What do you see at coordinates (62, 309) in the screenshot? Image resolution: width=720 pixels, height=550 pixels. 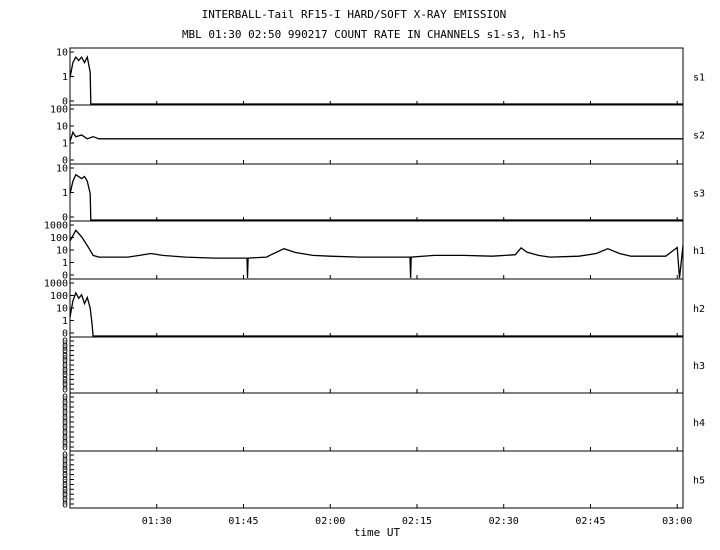 I see `y-tick-label-h2: 10` at bounding box center [62, 309].